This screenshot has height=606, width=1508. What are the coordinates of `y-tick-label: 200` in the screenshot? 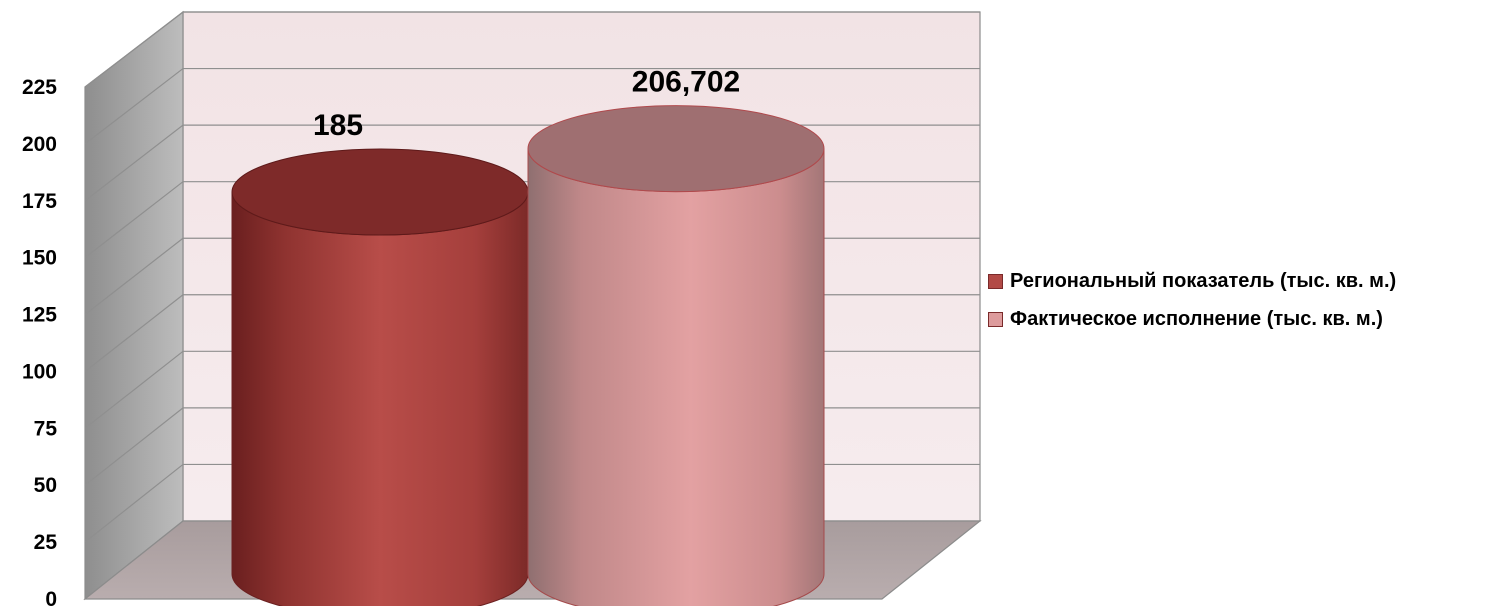 It's located at (39, 144).